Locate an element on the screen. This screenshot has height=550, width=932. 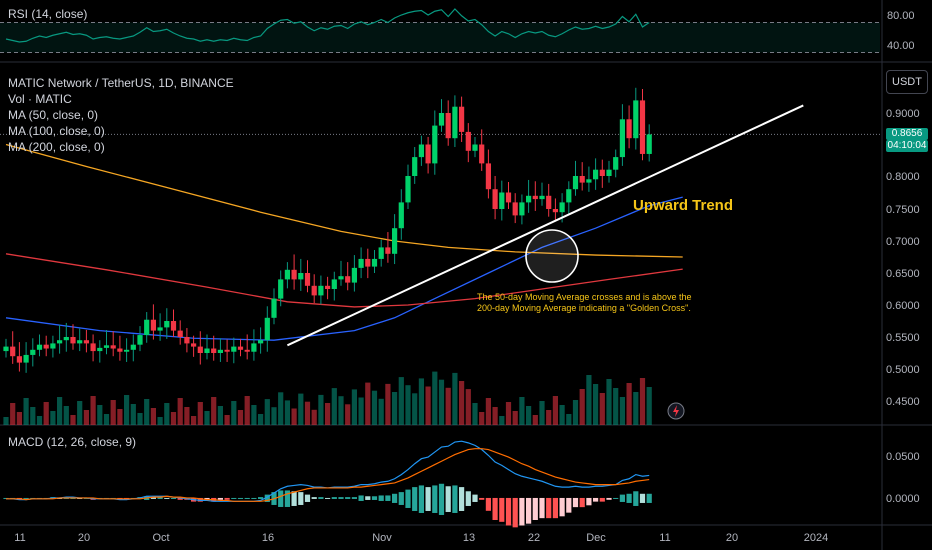
macd-axis-tick-0: 0.0500 is located at coordinates (903, 457).